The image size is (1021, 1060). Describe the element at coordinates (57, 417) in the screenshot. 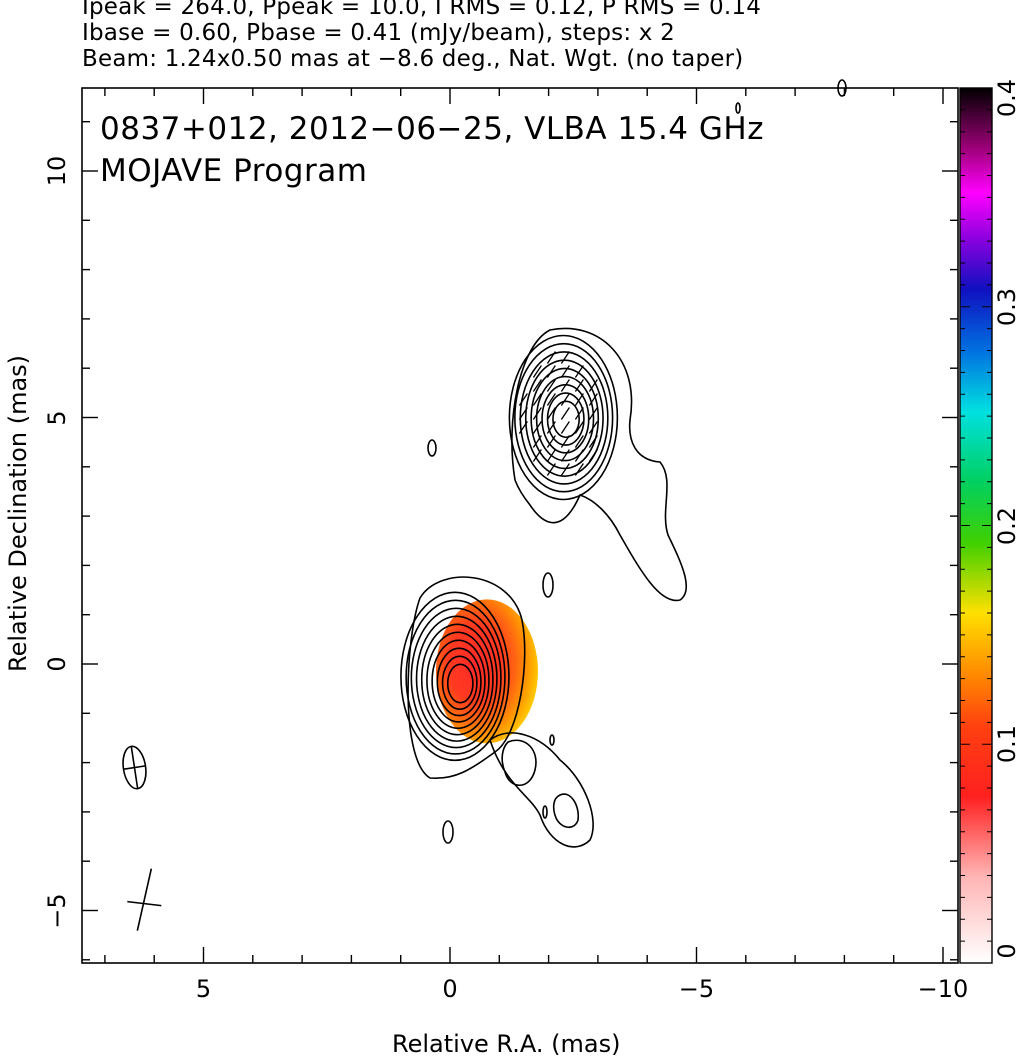

I see `y-tick-label: 5` at that location.